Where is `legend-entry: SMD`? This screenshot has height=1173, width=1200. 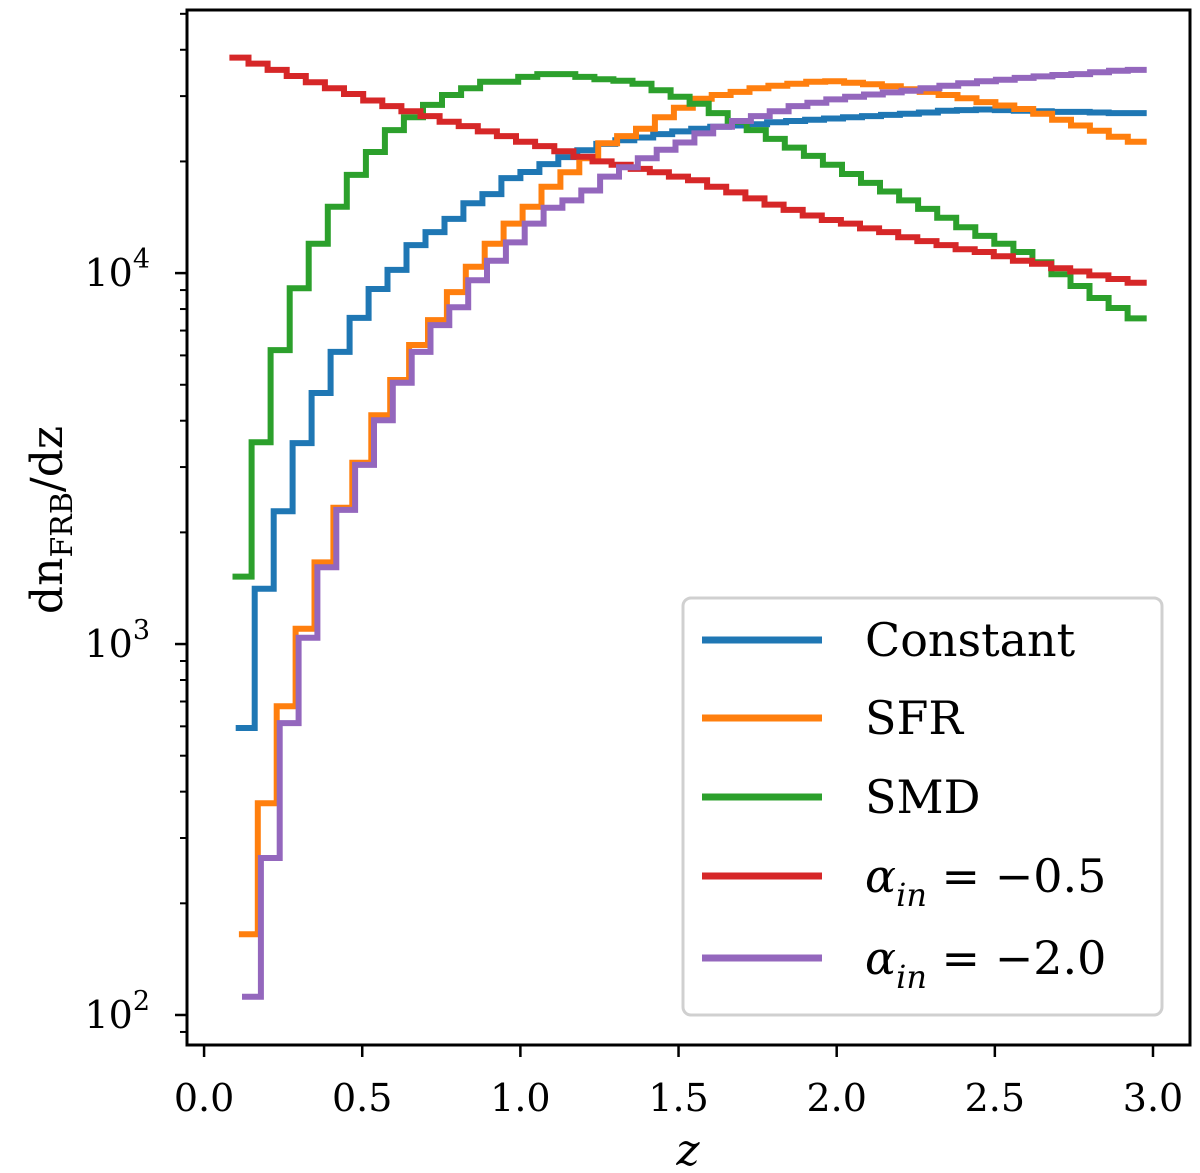 legend-entry: SMD is located at coordinates (841, 797).